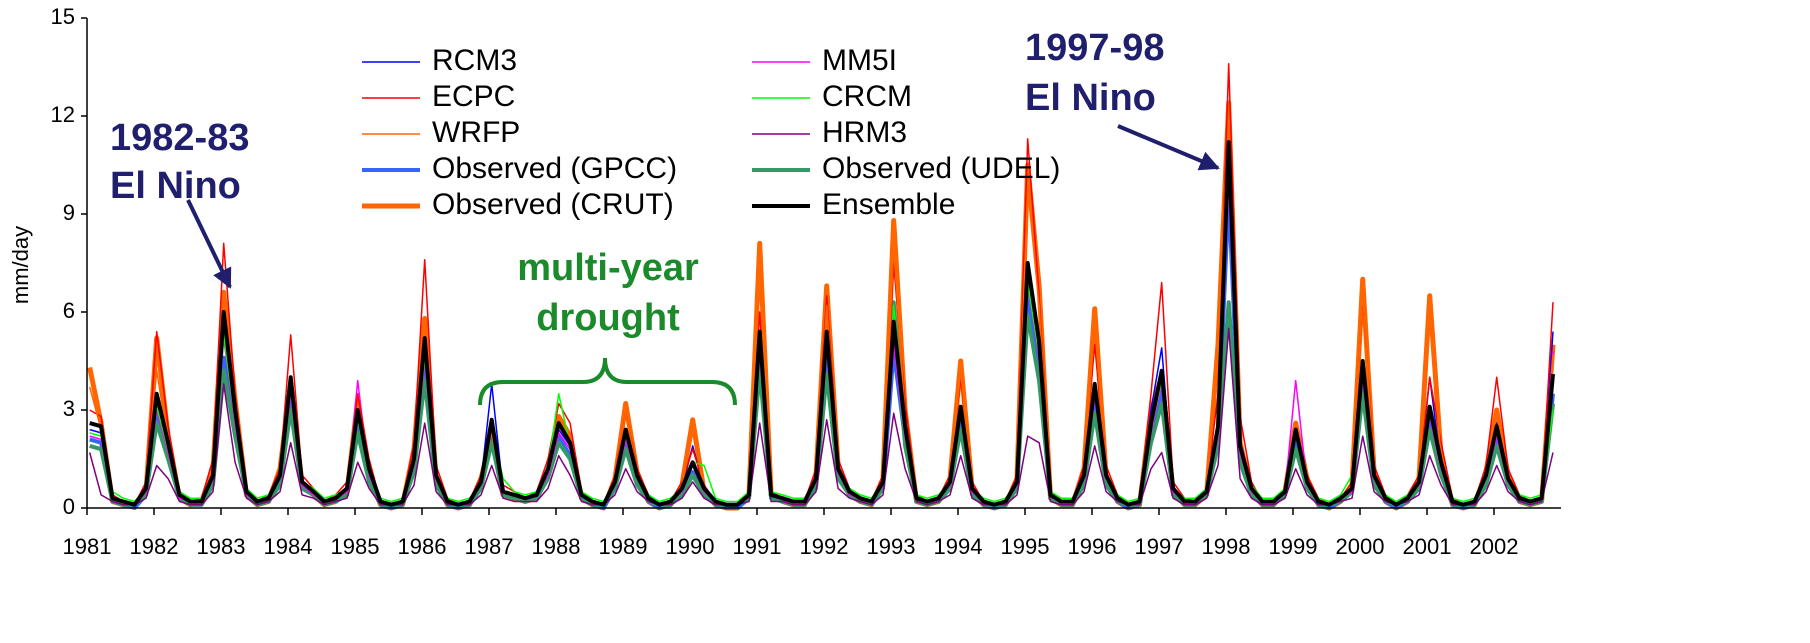 Image resolution: width=1810 pixels, height=643 pixels. What do you see at coordinates (757, 546) in the screenshot?
I see `x-tick-label: 1991` at bounding box center [757, 546].